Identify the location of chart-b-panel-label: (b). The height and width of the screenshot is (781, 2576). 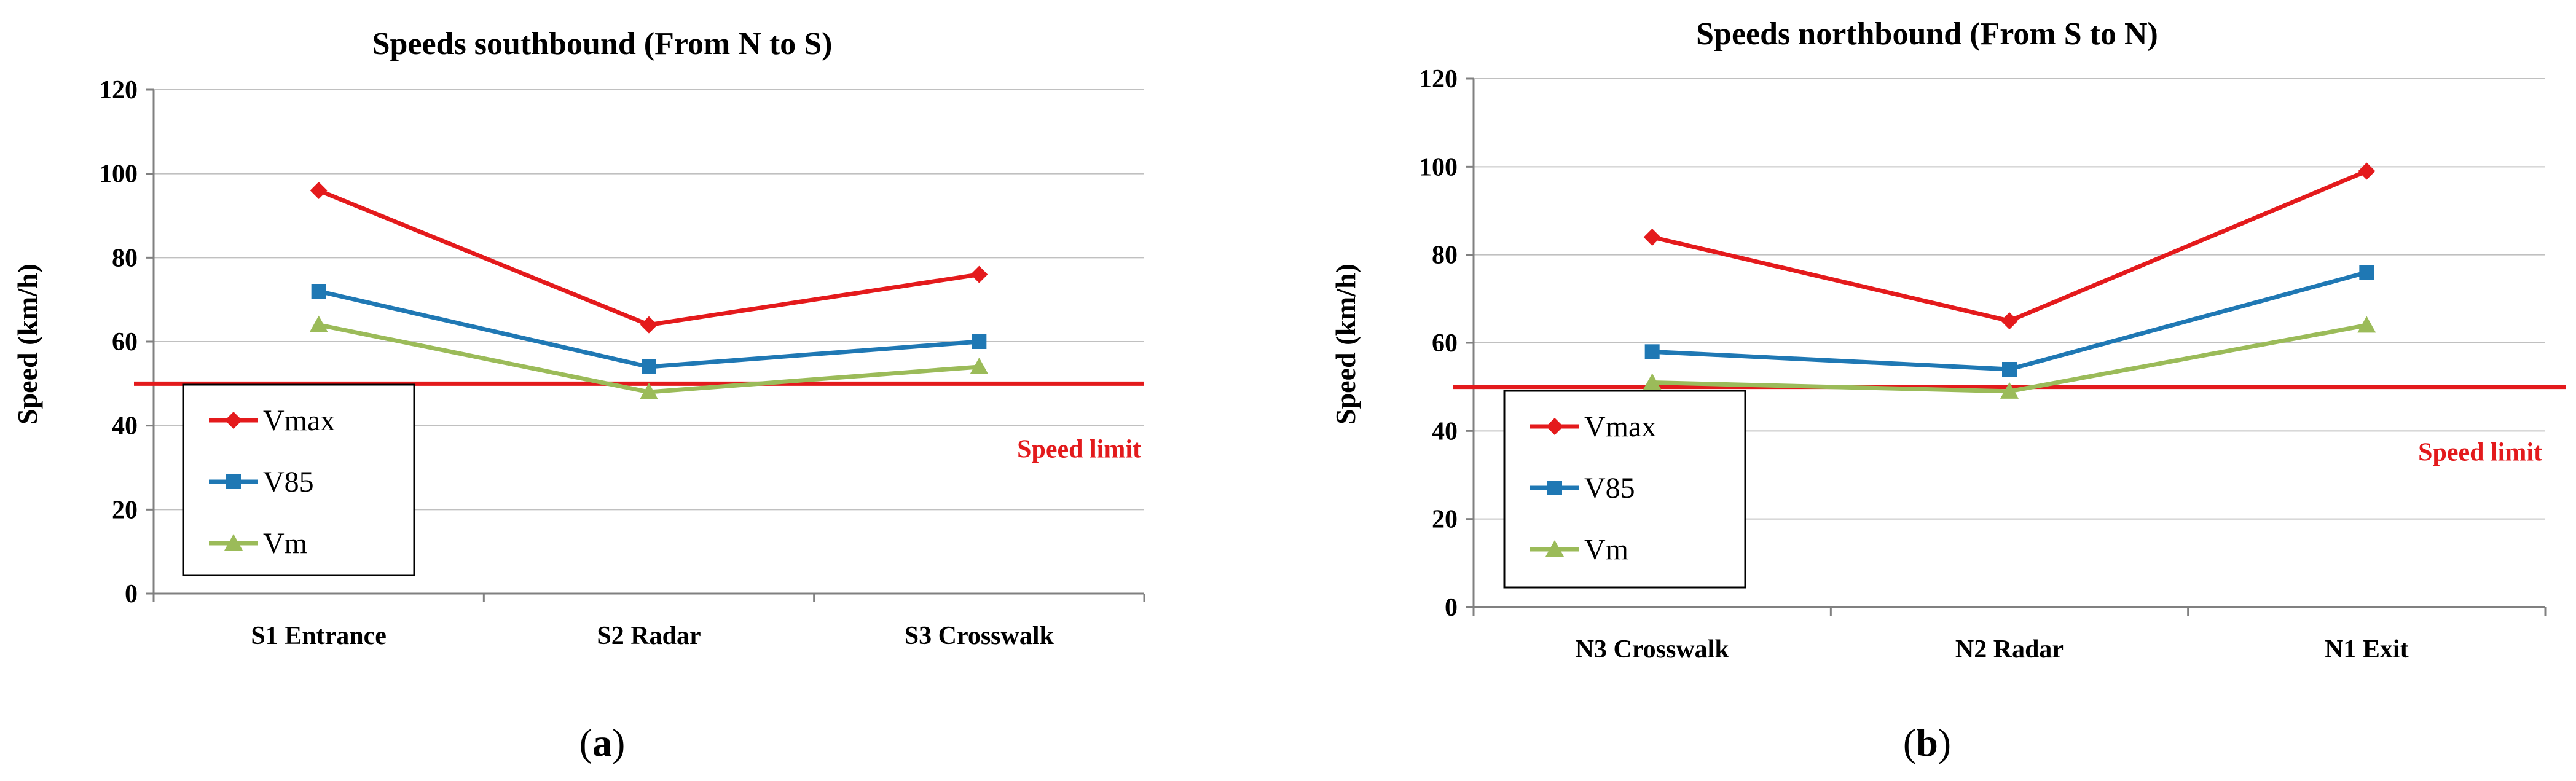
(1927, 742).